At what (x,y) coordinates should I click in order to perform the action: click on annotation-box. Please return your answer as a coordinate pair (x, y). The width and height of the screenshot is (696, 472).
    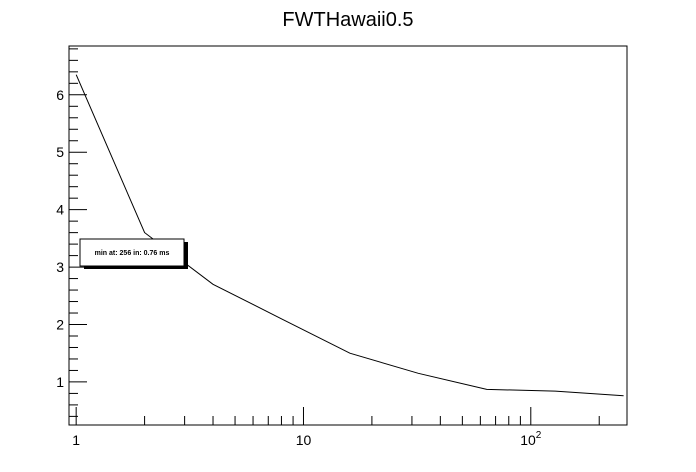
    Looking at the image, I should click on (132, 252).